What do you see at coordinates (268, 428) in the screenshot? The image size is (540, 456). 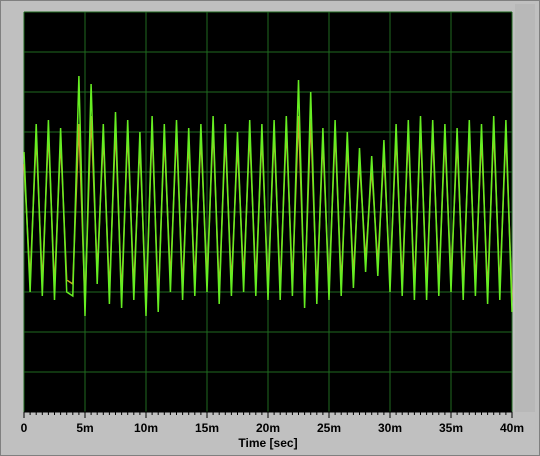 I see `x-tick-label: 20m` at bounding box center [268, 428].